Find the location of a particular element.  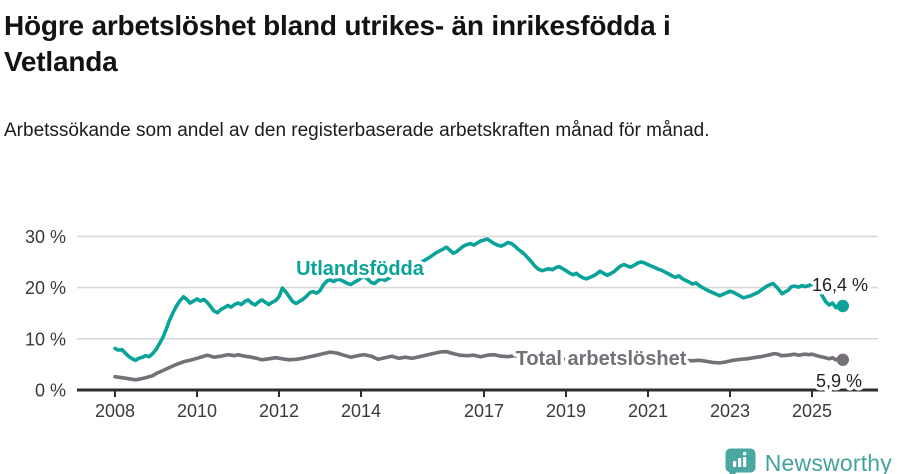

end-value-label-utlandsfodda: 16,4 % is located at coordinates (840, 285).